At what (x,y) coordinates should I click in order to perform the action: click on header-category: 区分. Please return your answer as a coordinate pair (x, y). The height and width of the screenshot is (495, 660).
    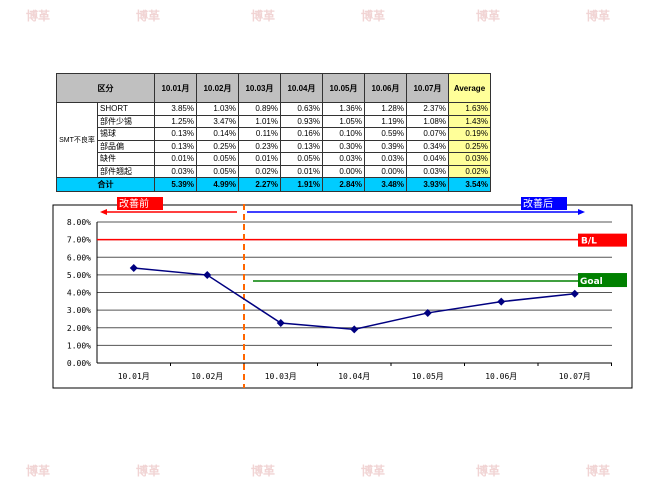
    Looking at the image, I should click on (105, 88).